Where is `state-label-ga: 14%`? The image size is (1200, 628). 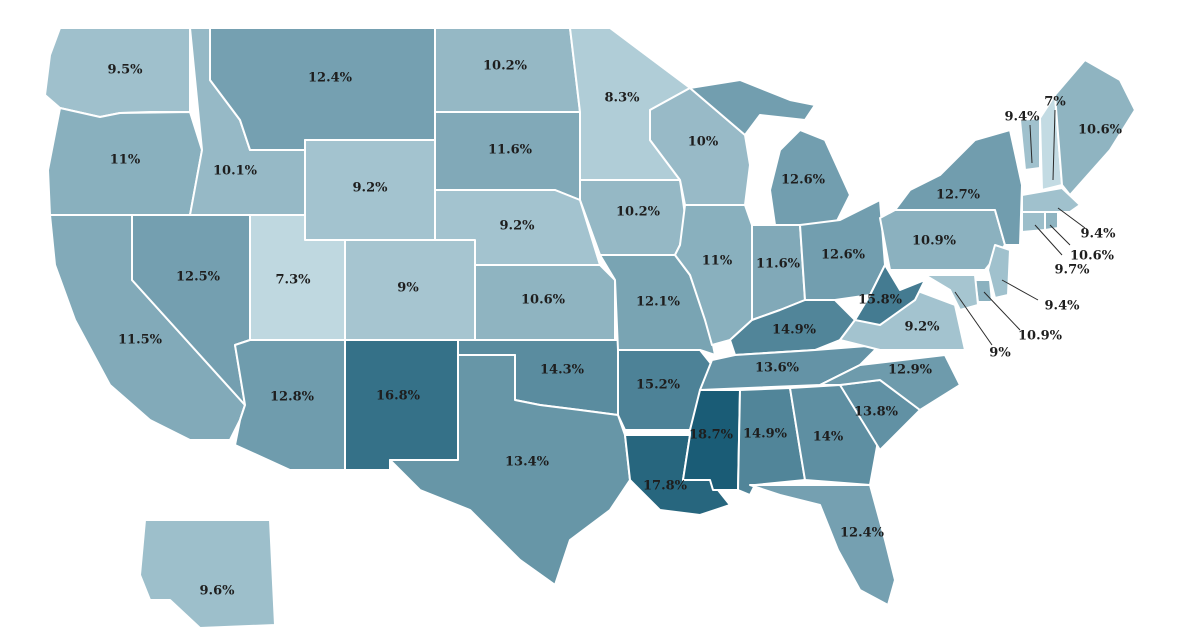 state-label-ga: 14% is located at coordinates (828, 437).